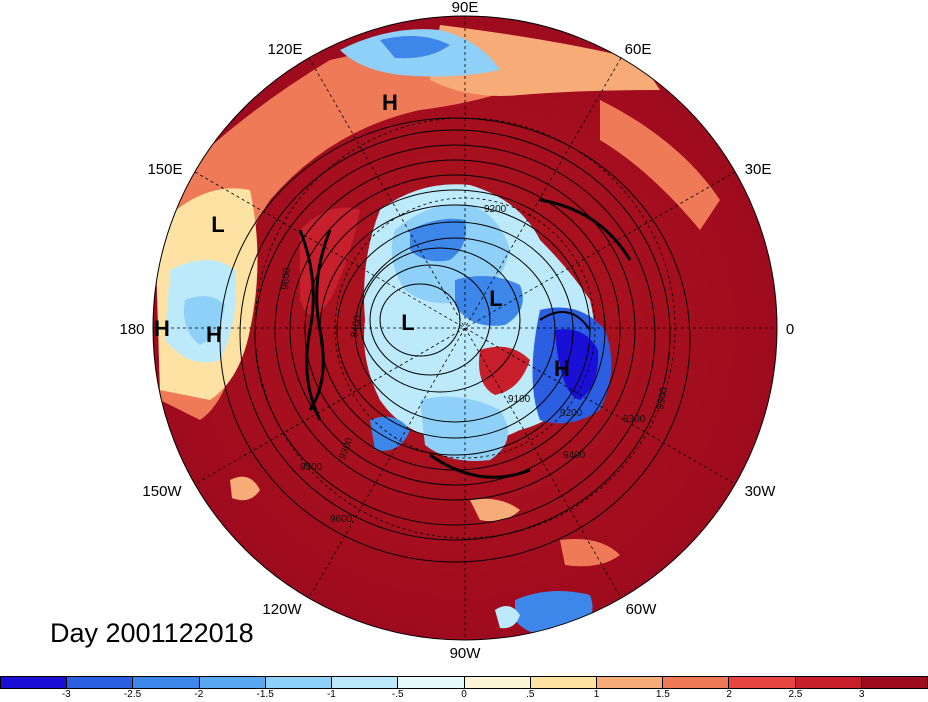 This screenshot has width=928, height=702. What do you see at coordinates (131, 329) in the screenshot?
I see `lon-label-180: 180` at bounding box center [131, 329].